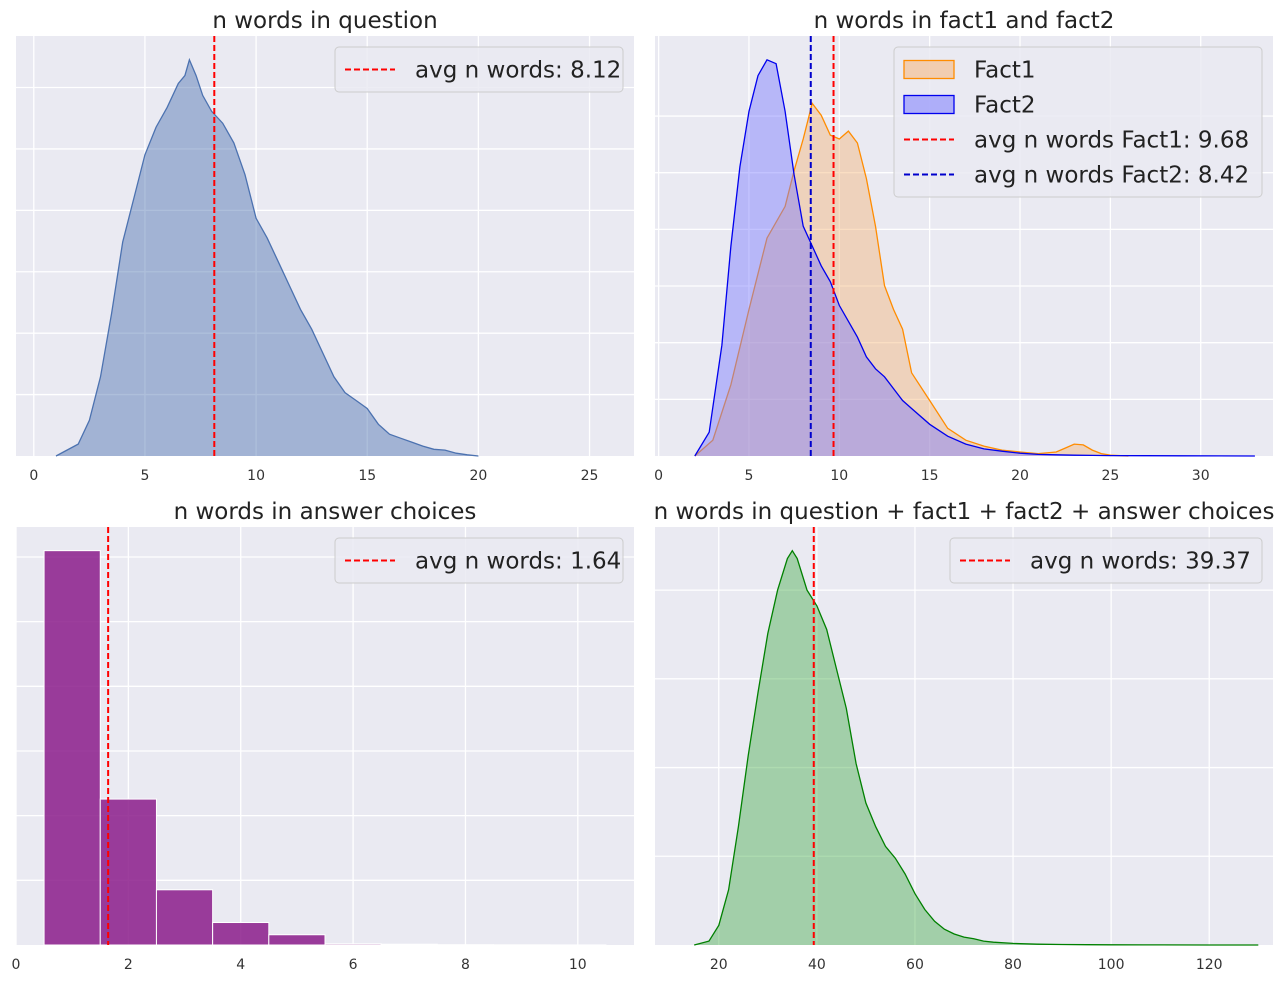 Image resolution: width=1284 pixels, height=983 pixels. I want to click on panel-question-title: n words in question, so click(324, 21).